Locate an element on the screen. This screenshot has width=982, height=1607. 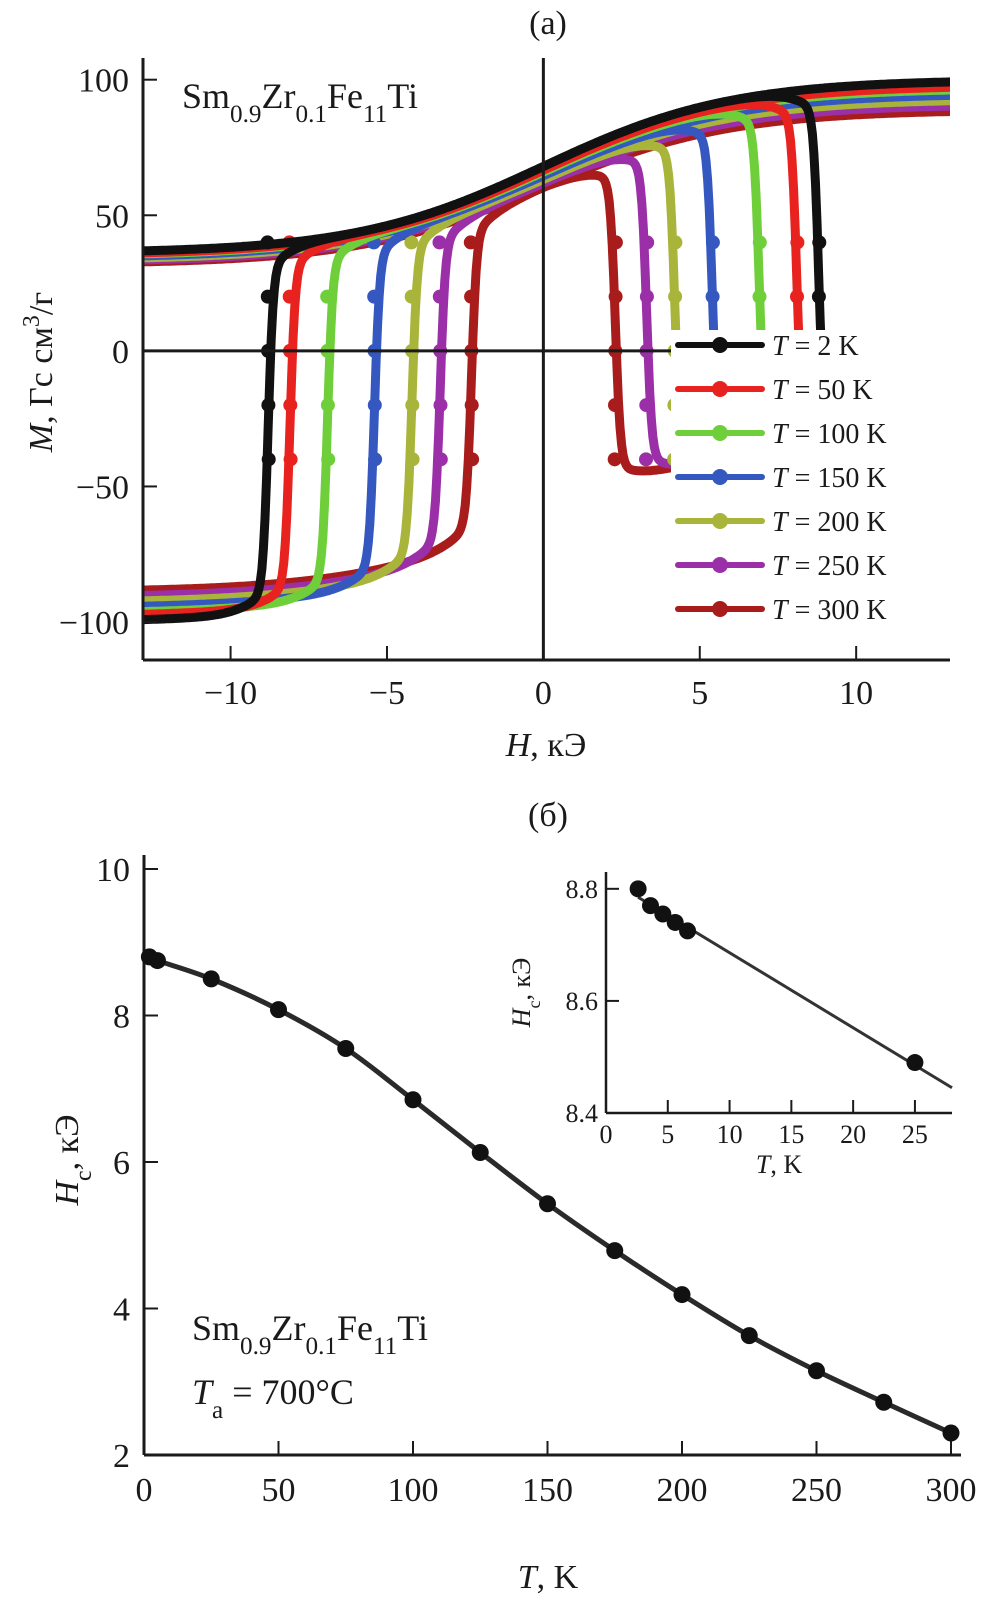
inset-y-tick-label: 8.4 is located at coordinates (582, 1113).